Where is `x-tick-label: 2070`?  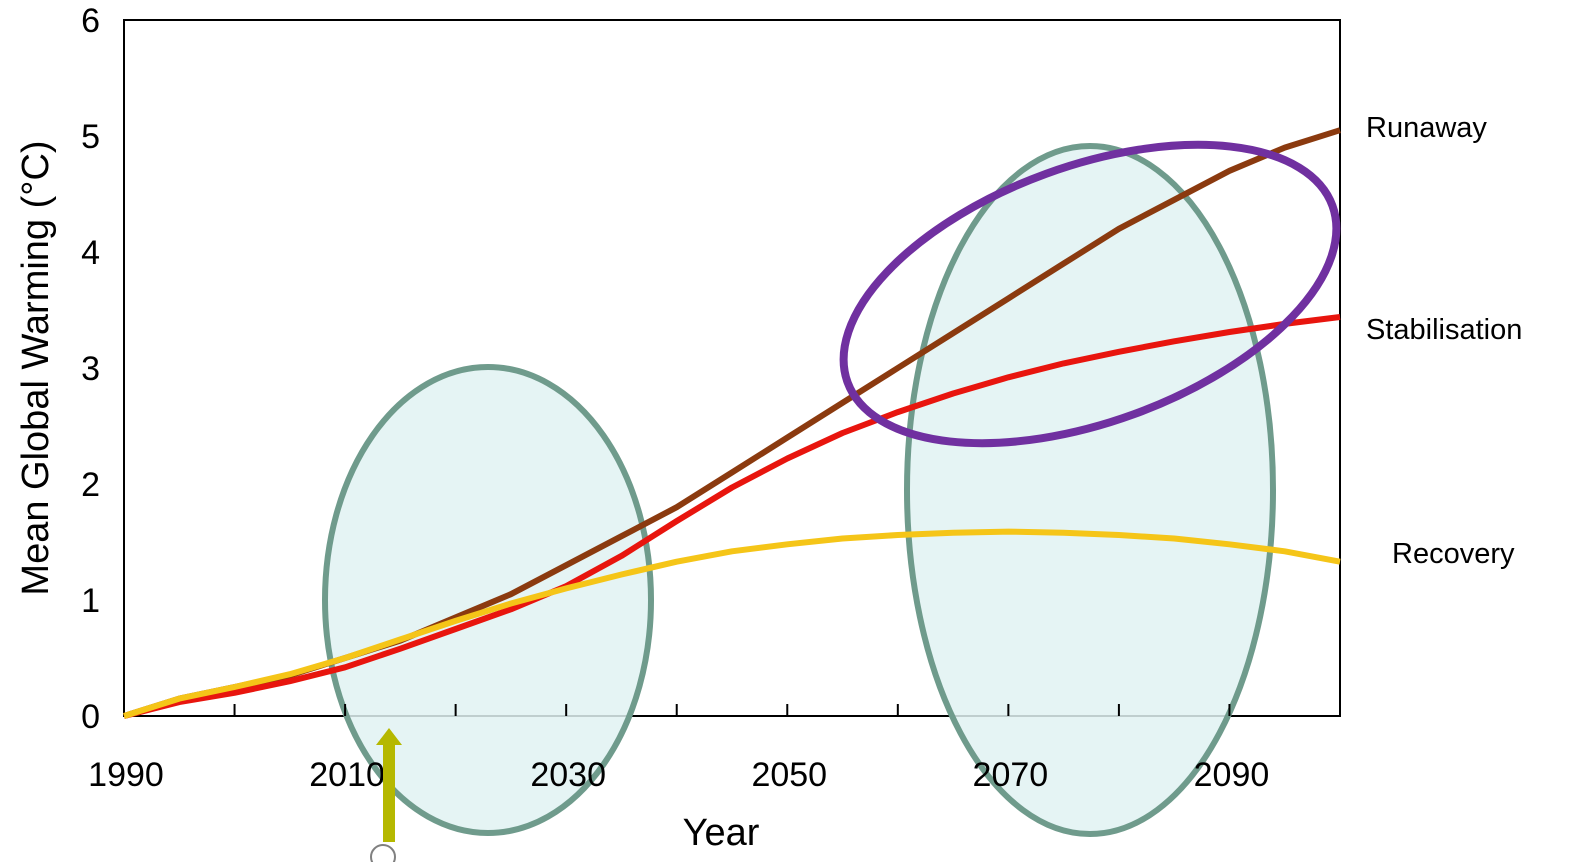
x-tick-label: 2070 is located at coordinates (1011, 775).